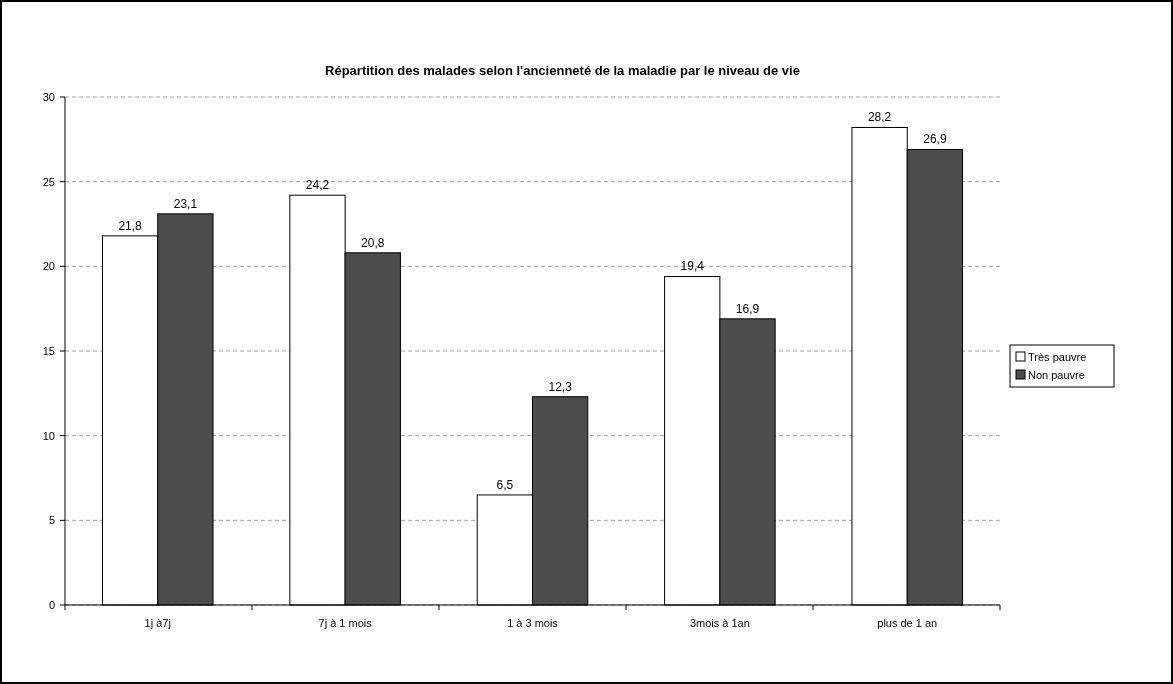 Image resolution: width=1173 pixels, height=684 pixels. I want to click on legend-label: Non pauvre, so click(1056, 375).